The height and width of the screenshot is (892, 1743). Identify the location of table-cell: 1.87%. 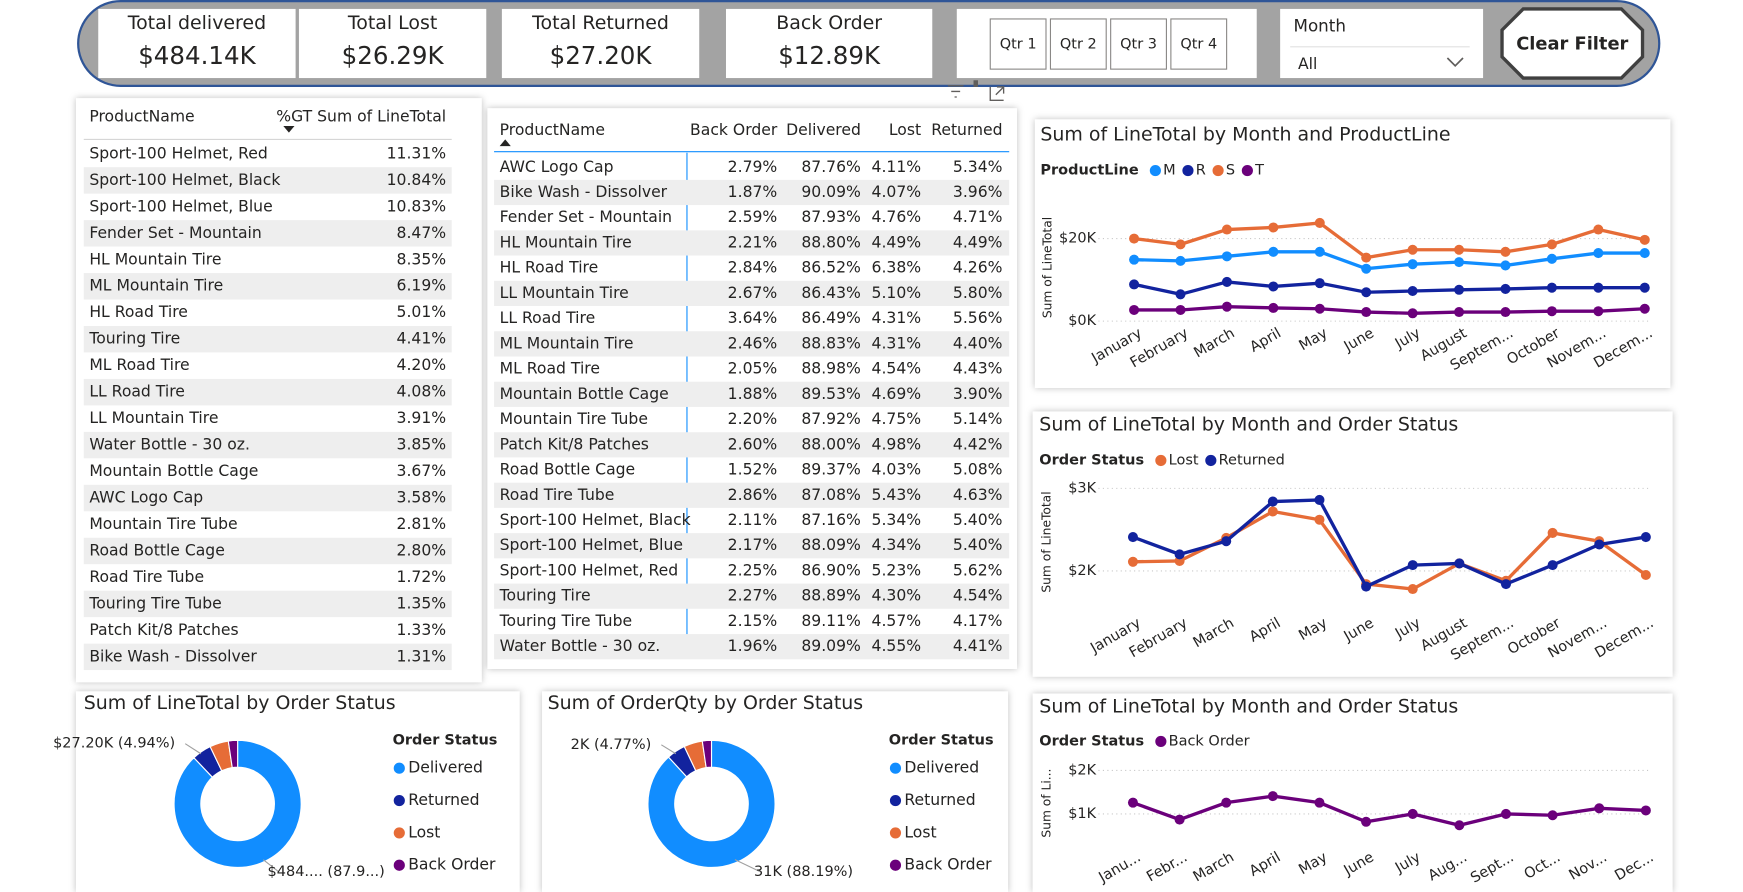
(753, 192).